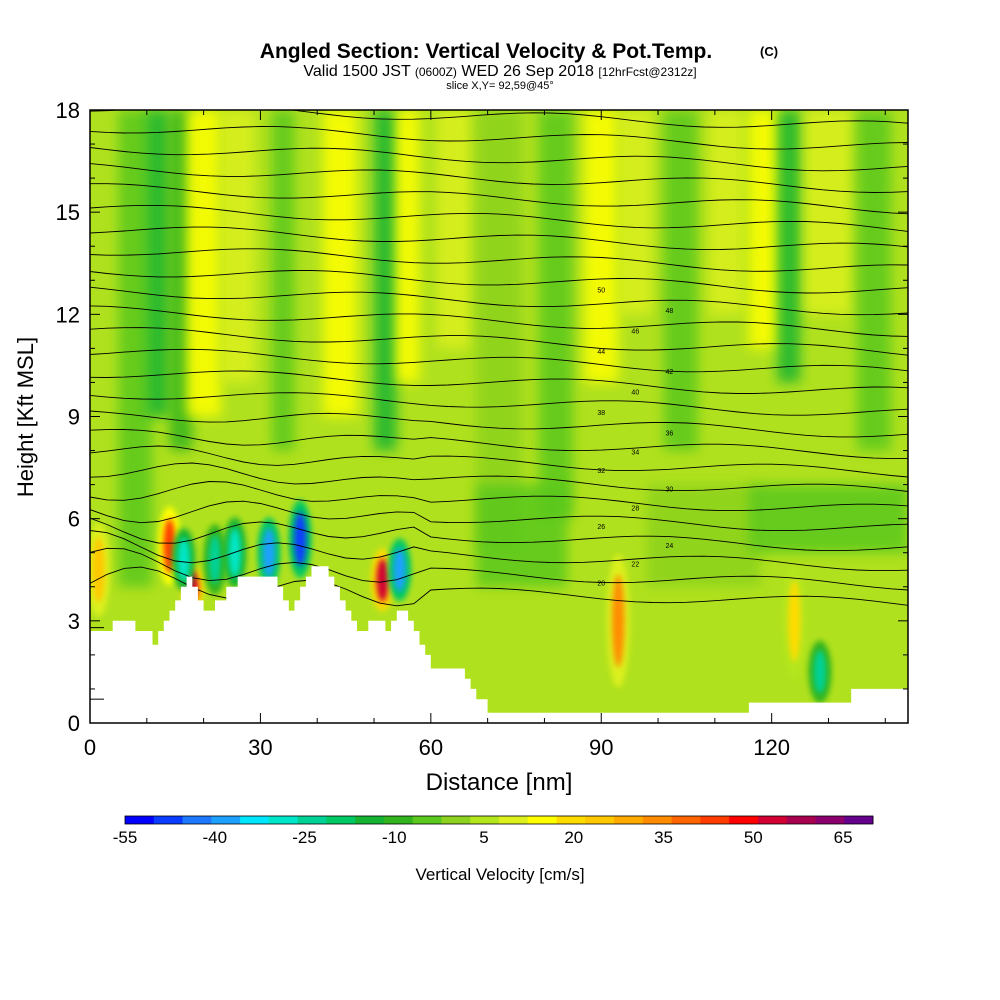  I want to click on subtitle-utc: (0600Z), so click(436, 72).